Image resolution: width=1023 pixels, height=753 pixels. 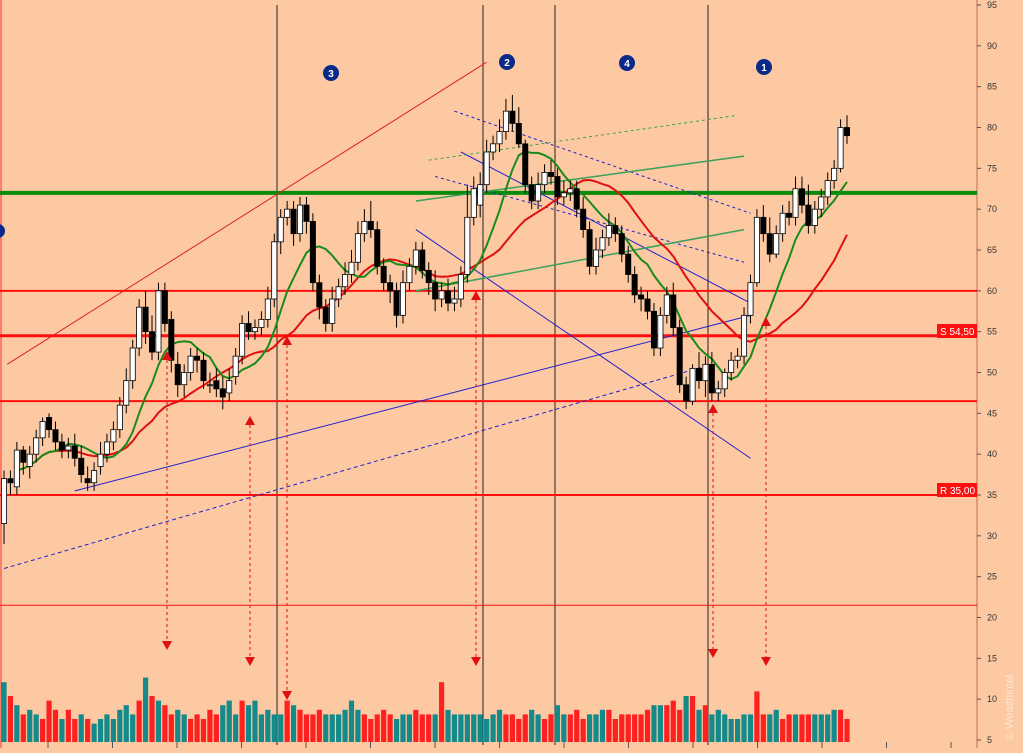 What do you see at coordinates (992, 577) in the screenshot?
I see `y-tick-label: 25` at bounding box center [992, 577].